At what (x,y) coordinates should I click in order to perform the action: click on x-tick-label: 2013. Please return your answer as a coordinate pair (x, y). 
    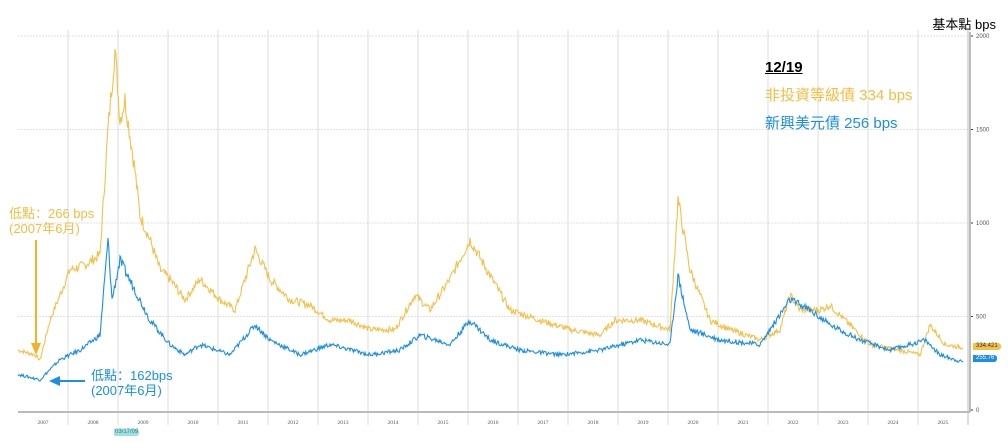
    Looking at the image, I should click on (343, 423).